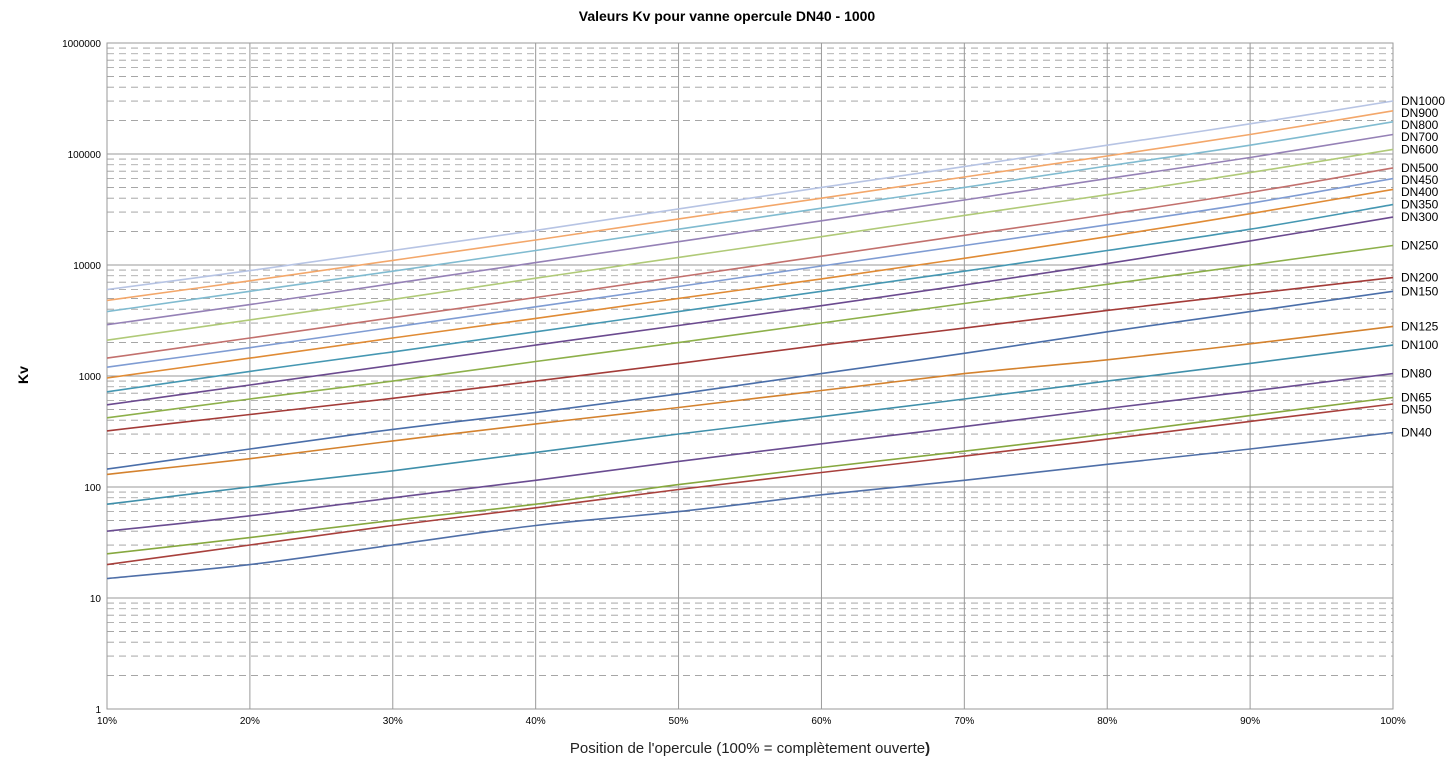 This screenshot has width=1454, height=764. Describe the element at coordinates (81, 44) in the screenshot. I see `y-tick-label: 1000000` at that location.